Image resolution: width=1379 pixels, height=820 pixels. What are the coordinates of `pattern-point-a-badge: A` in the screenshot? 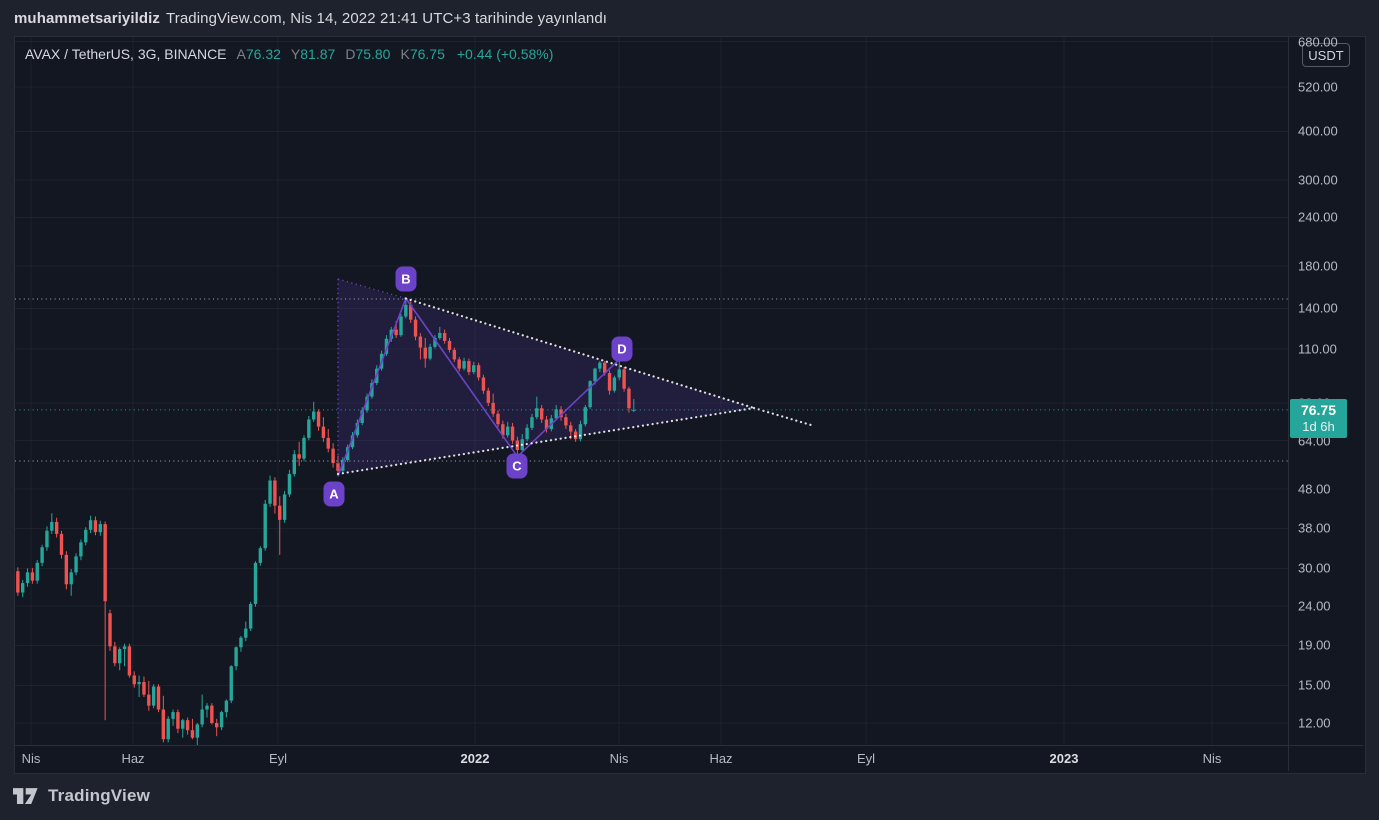 It's located at (334, 494).